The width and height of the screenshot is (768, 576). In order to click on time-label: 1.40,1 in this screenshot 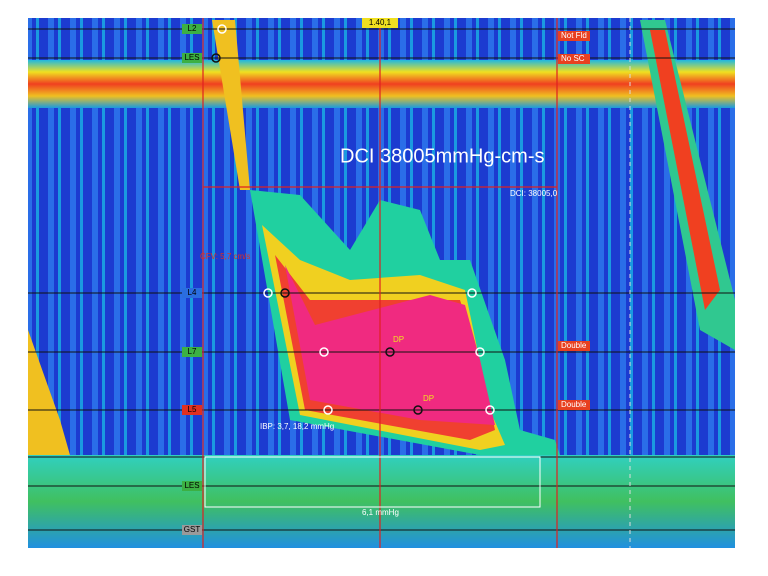, I will do `click(380, 22)`.